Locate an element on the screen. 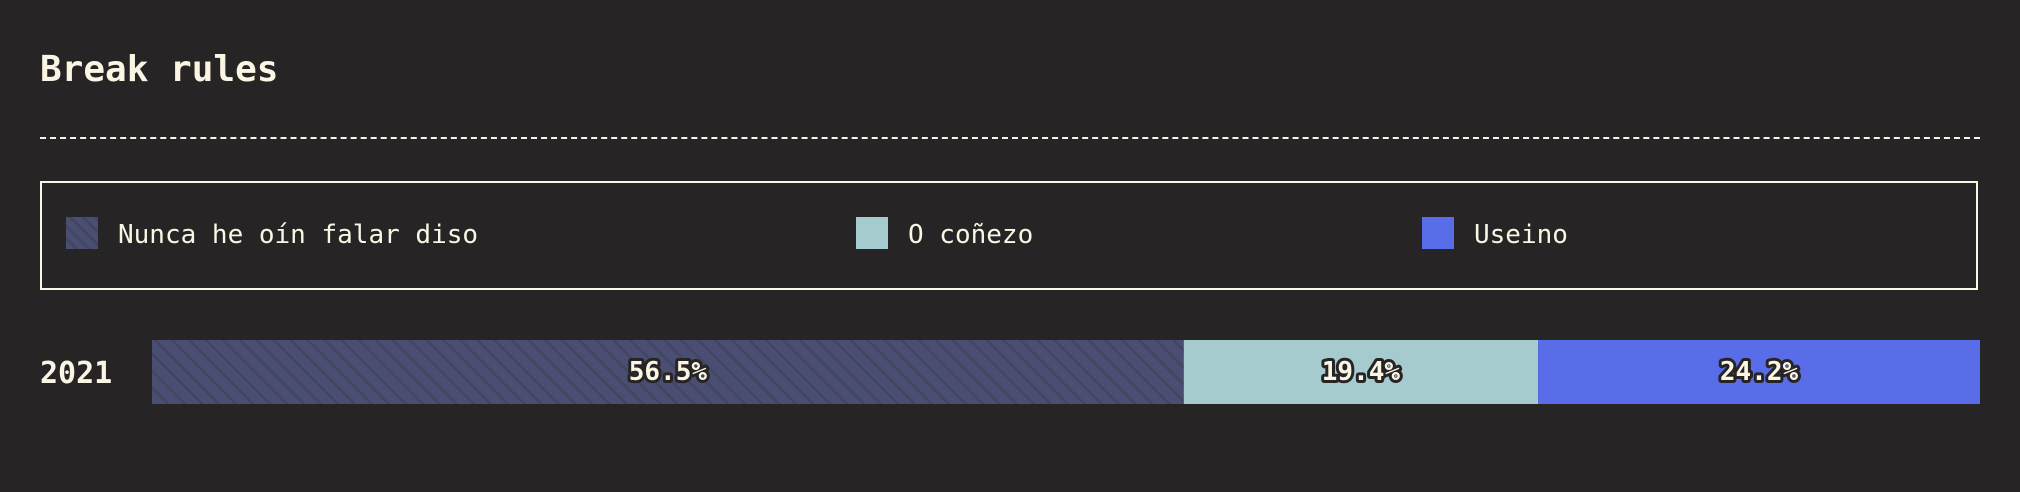  legend-item-2: Useino is located at coordinates (1495, 233).